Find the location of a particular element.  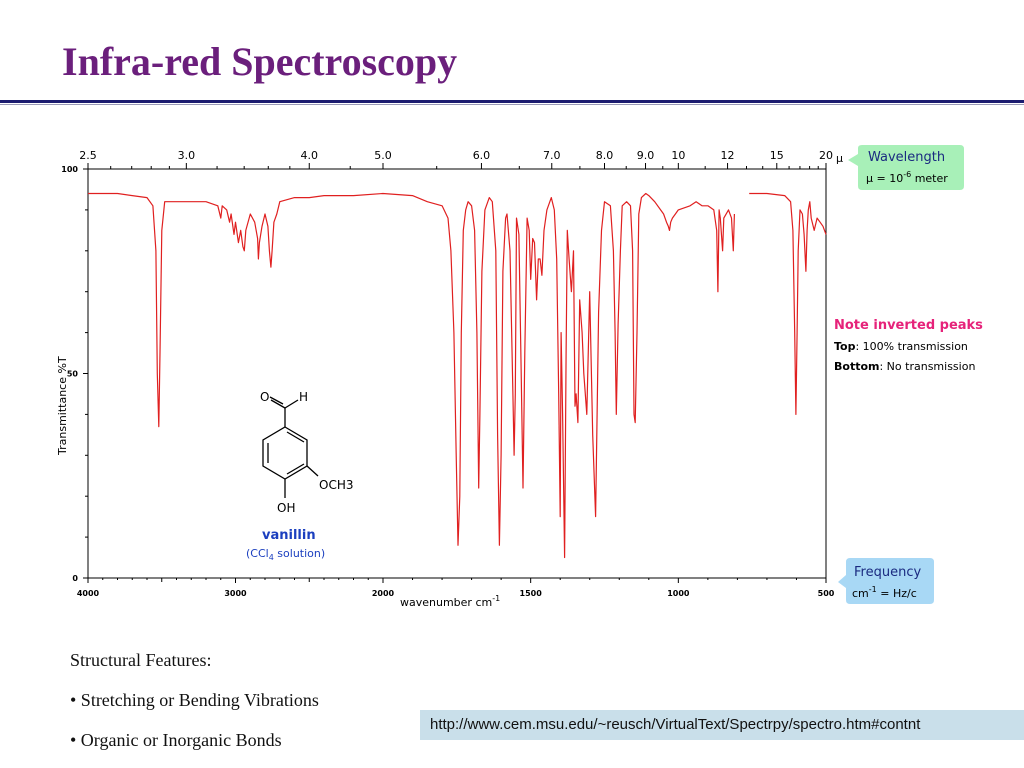

frequency-formula: cm-1 = Hz/c is located at coordinates (884, 592).